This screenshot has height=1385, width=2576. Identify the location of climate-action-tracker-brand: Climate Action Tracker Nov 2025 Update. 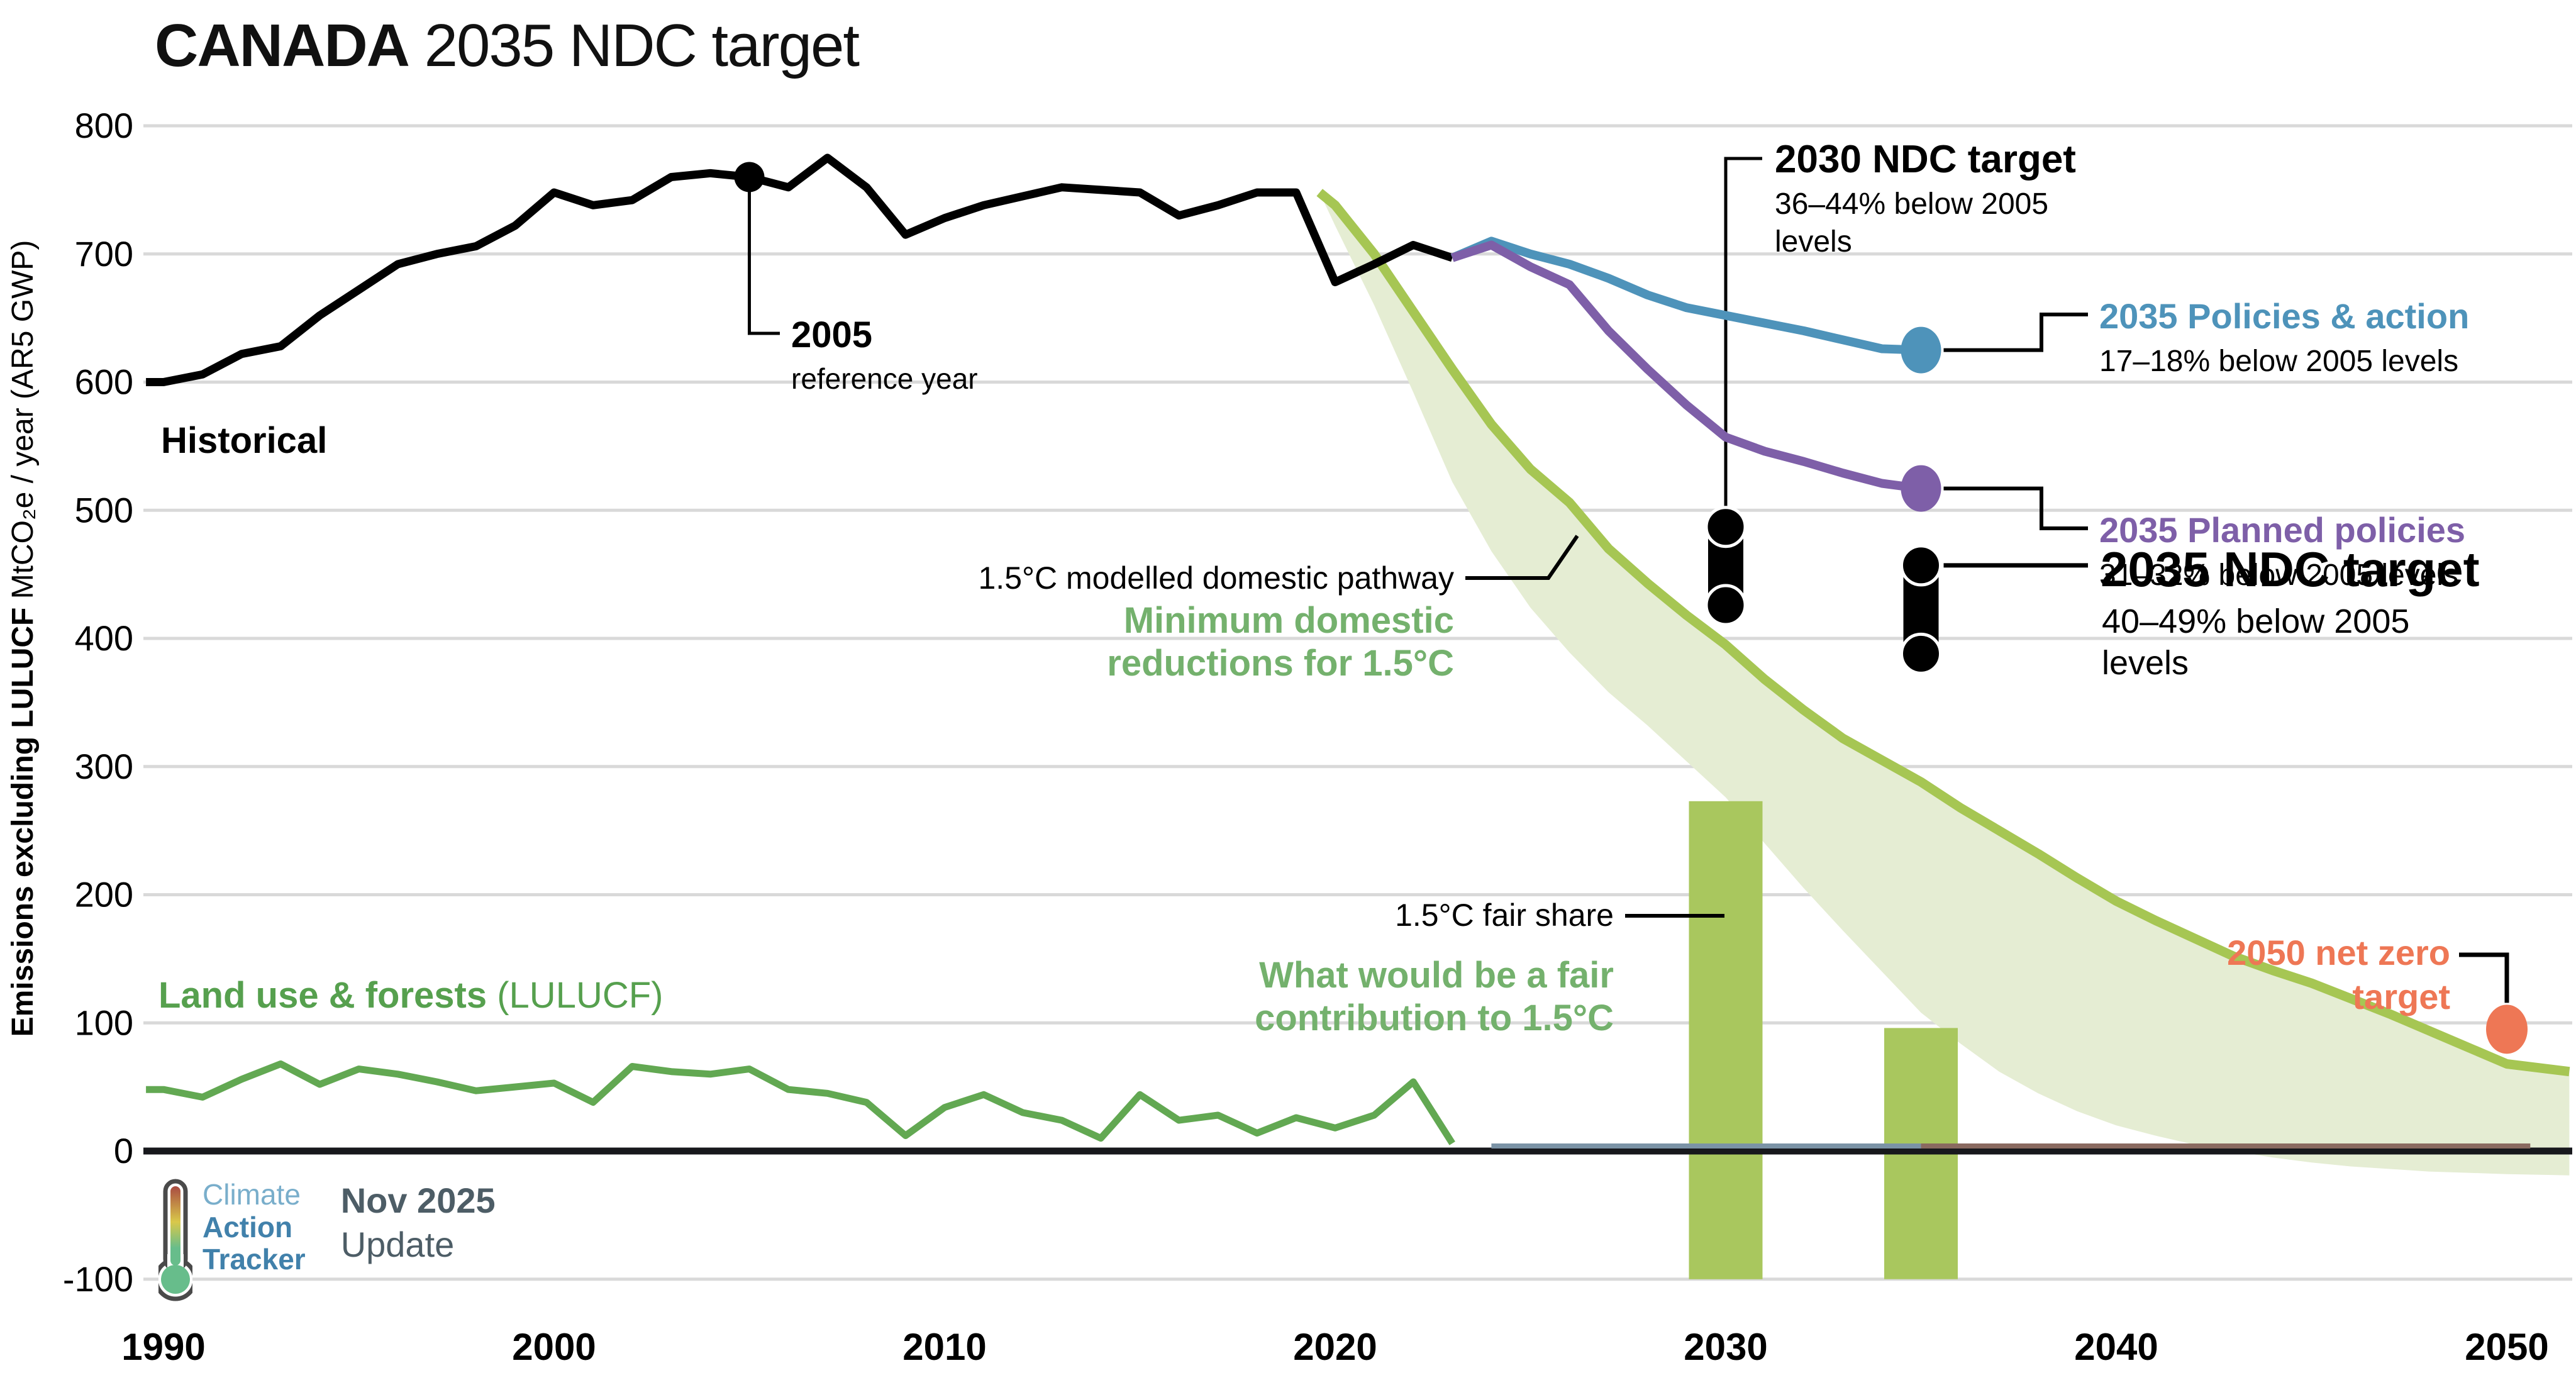
(327, 1240).